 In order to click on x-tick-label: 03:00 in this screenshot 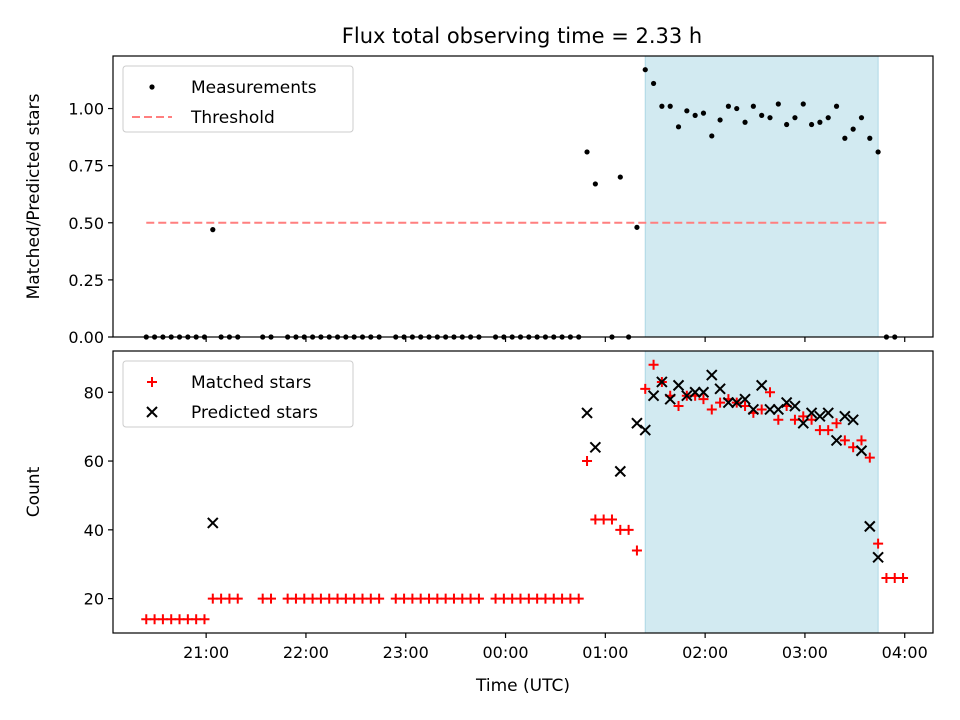, I will do `click(805, 652)`.